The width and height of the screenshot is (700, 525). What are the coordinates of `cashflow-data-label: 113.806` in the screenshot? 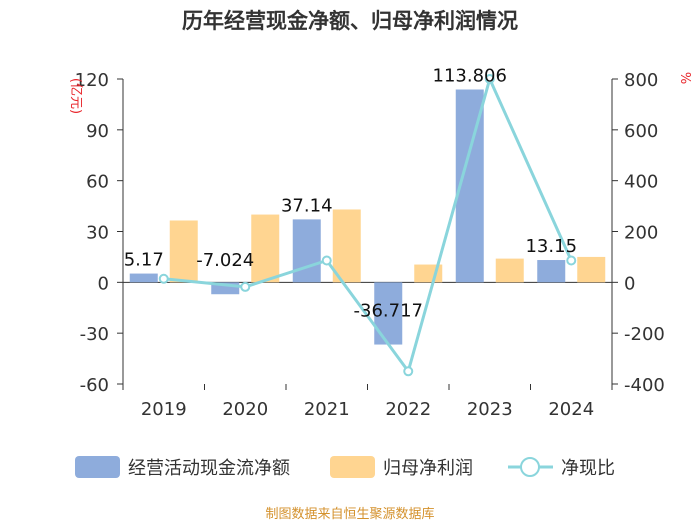 It's located at (470, 75).